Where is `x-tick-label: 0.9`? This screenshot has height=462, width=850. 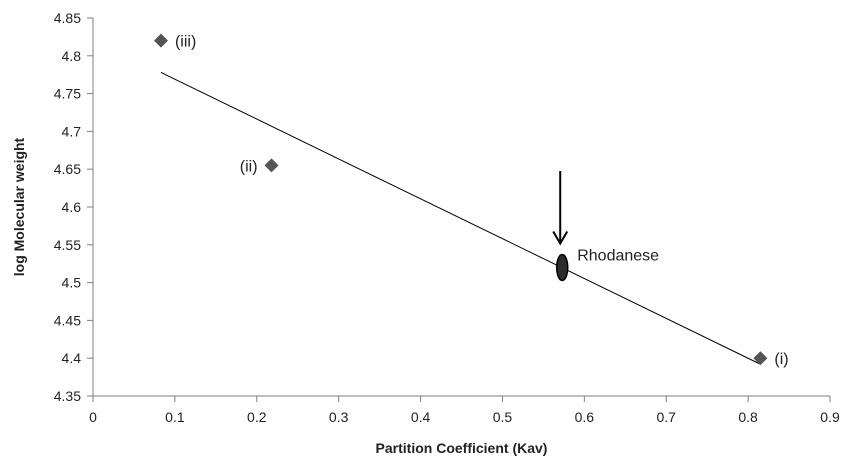 x-tick-label: 0.9 is located at coordinates (830, 417).